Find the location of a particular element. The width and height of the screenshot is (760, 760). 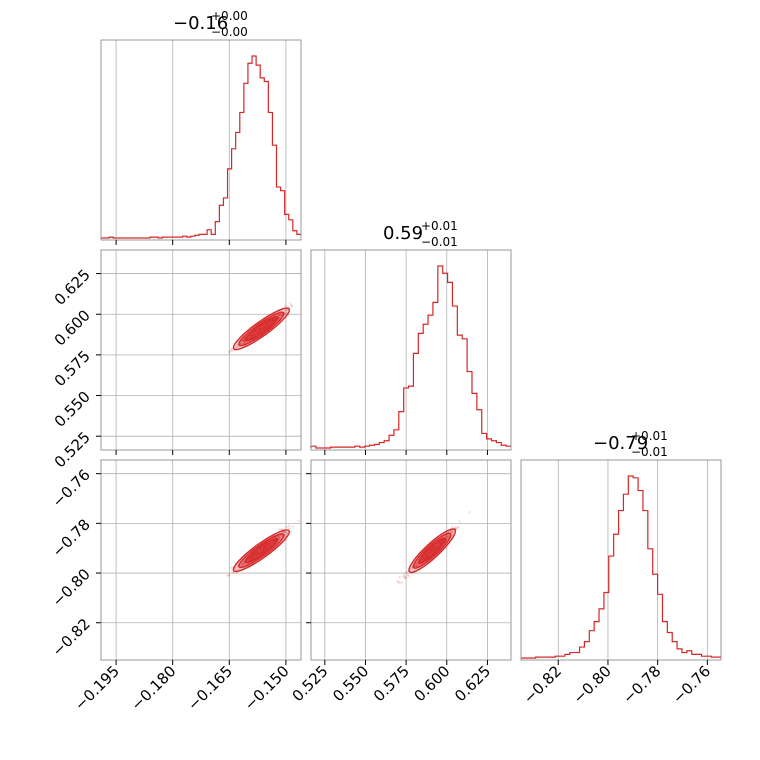

title-upper: +0.00 is located at coordinates (229, 16).